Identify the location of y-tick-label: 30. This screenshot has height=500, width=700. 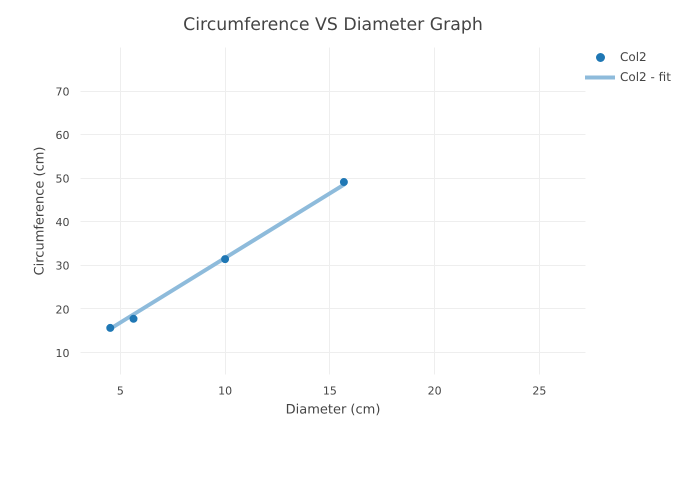
(63, 266).